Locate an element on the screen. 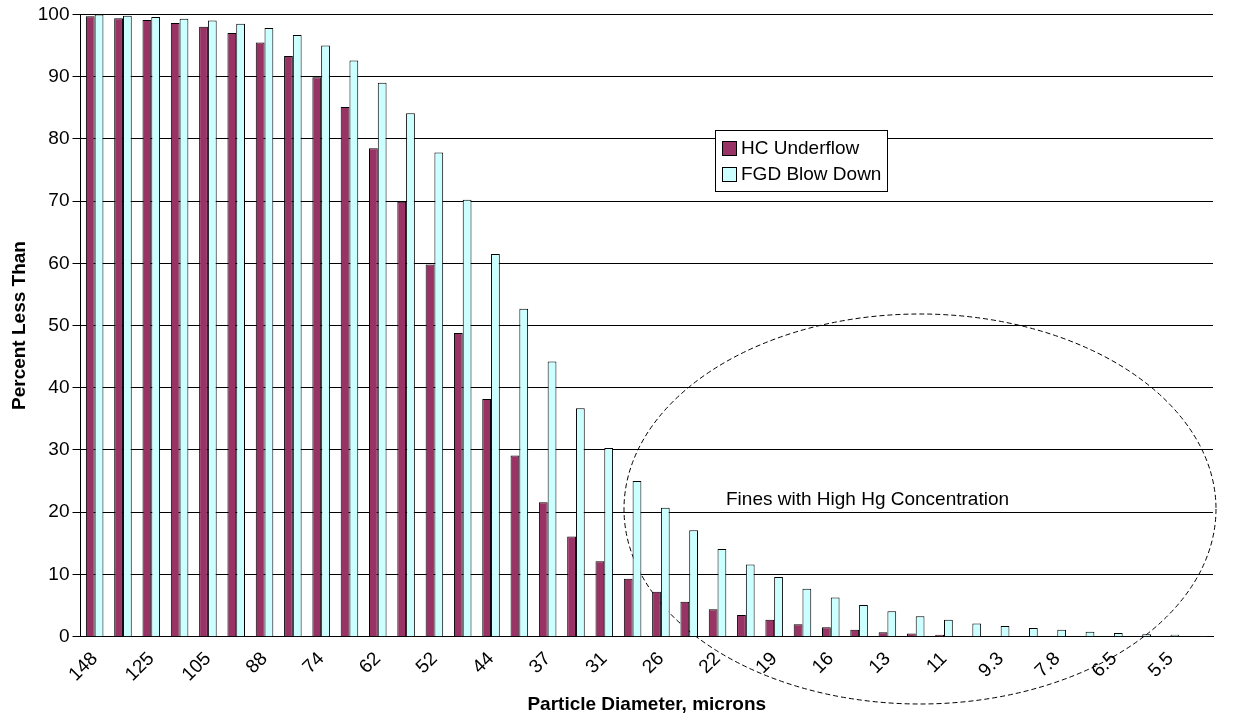 The image size is (1241, 724). annotation: Fines with High Hg Concentration is located at coordinates (868, 498).